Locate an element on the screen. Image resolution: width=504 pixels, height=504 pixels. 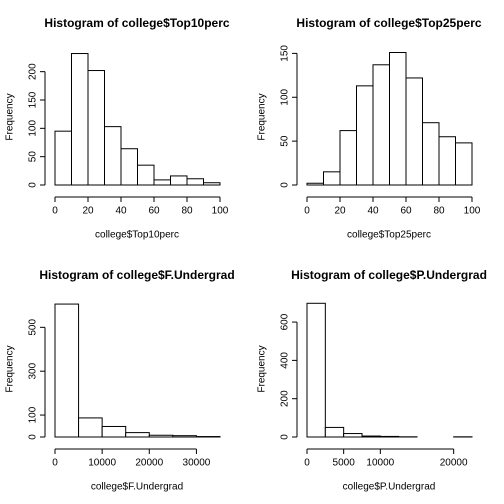
y-tick-label: 400 is located at coordinates (285, 360).